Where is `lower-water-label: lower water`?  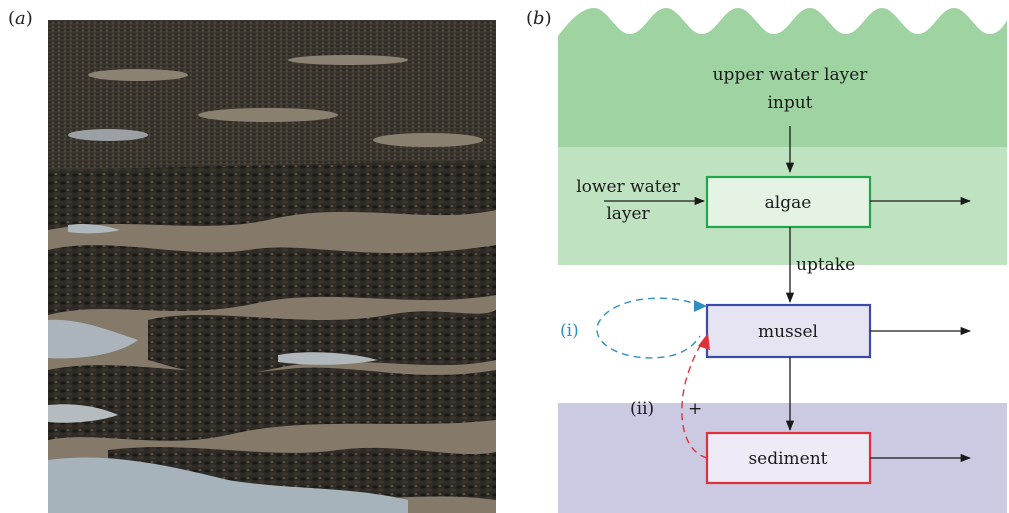 lower-water-label: lower water is located at coordinates (628, 187).